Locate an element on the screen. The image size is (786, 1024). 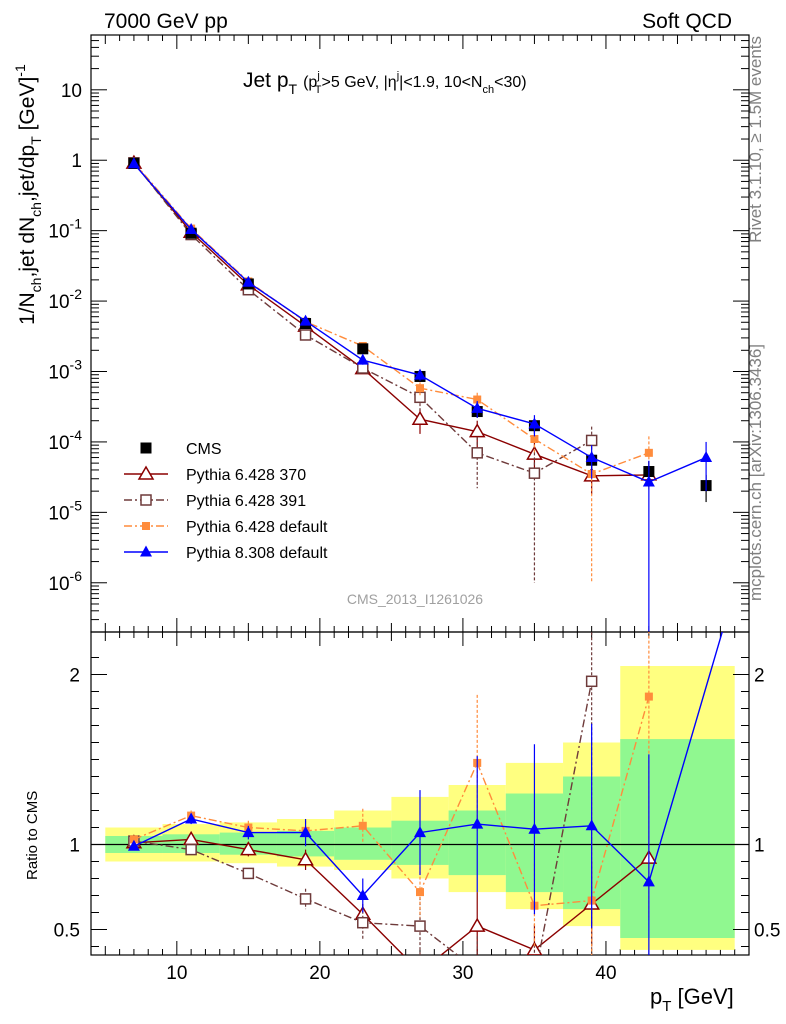
legend-label: Pythia 6.428 370 is located at coordinates (246, 475).